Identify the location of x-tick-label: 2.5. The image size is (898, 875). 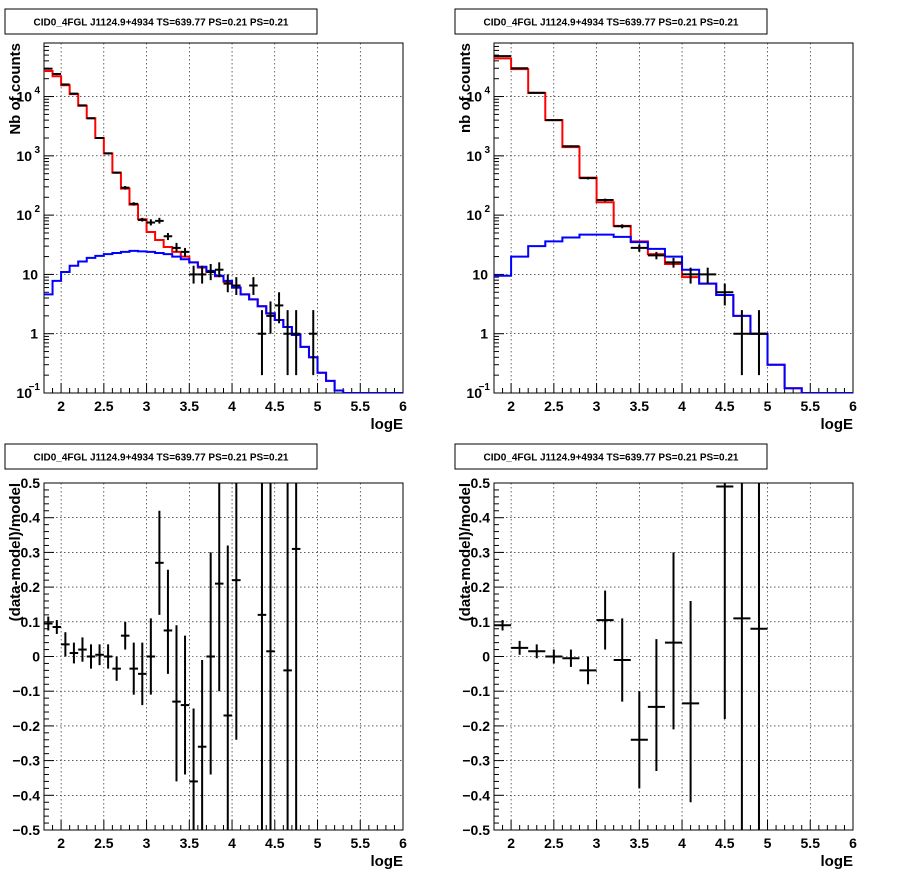
(104, 843).